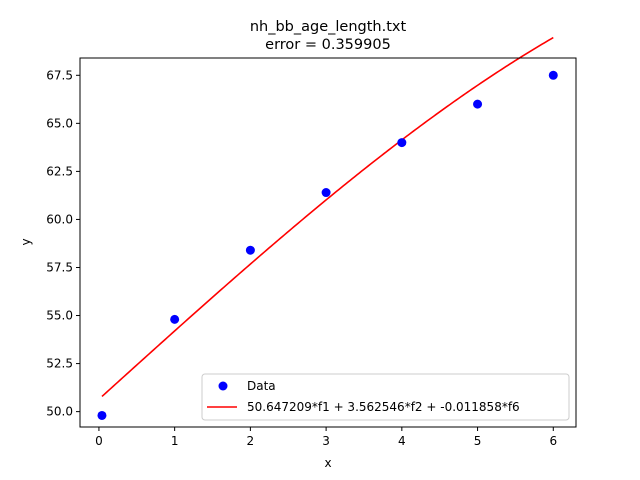 The height and width of the screenshot is (480, 640). What do you see at coordinates (328, 45) in the screenshot?
I see `chart-title-line2: error = 0.359905` at bounding box center [328, 45].